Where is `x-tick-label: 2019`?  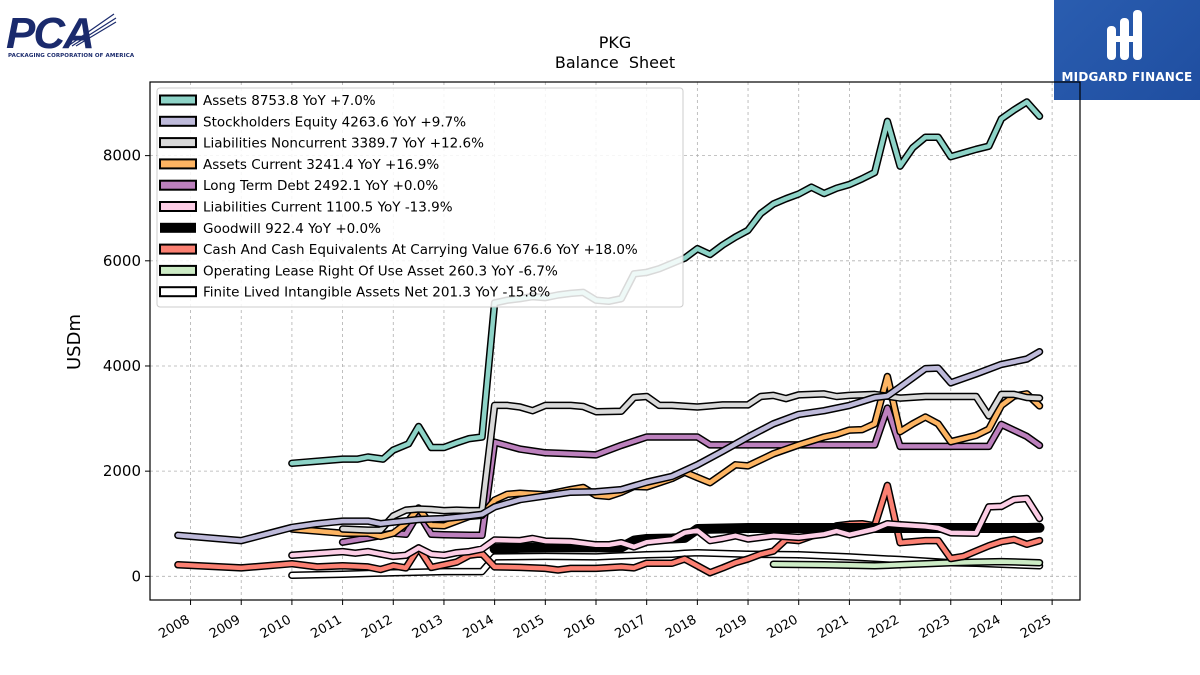 x-tick-label: 2019 is located at coordinates (732, 627).